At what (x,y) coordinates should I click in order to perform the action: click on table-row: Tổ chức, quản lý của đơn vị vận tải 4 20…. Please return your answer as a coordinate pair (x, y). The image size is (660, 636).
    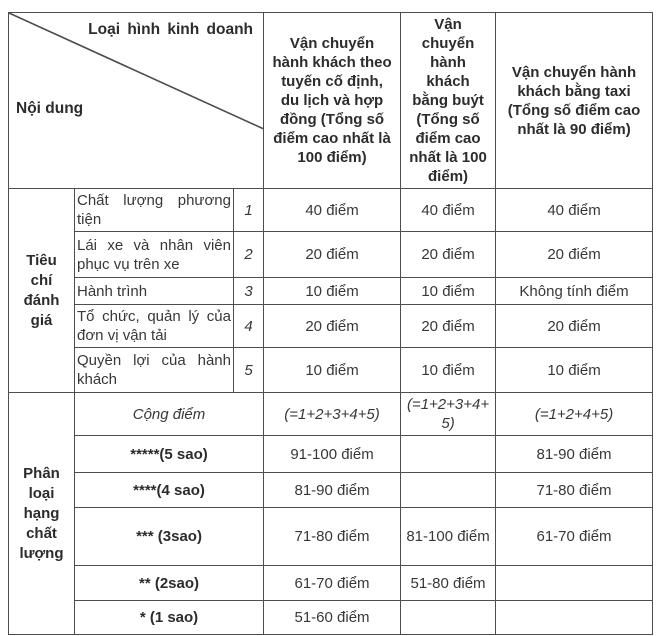
    Looking at the image, I should click on (331, 326).